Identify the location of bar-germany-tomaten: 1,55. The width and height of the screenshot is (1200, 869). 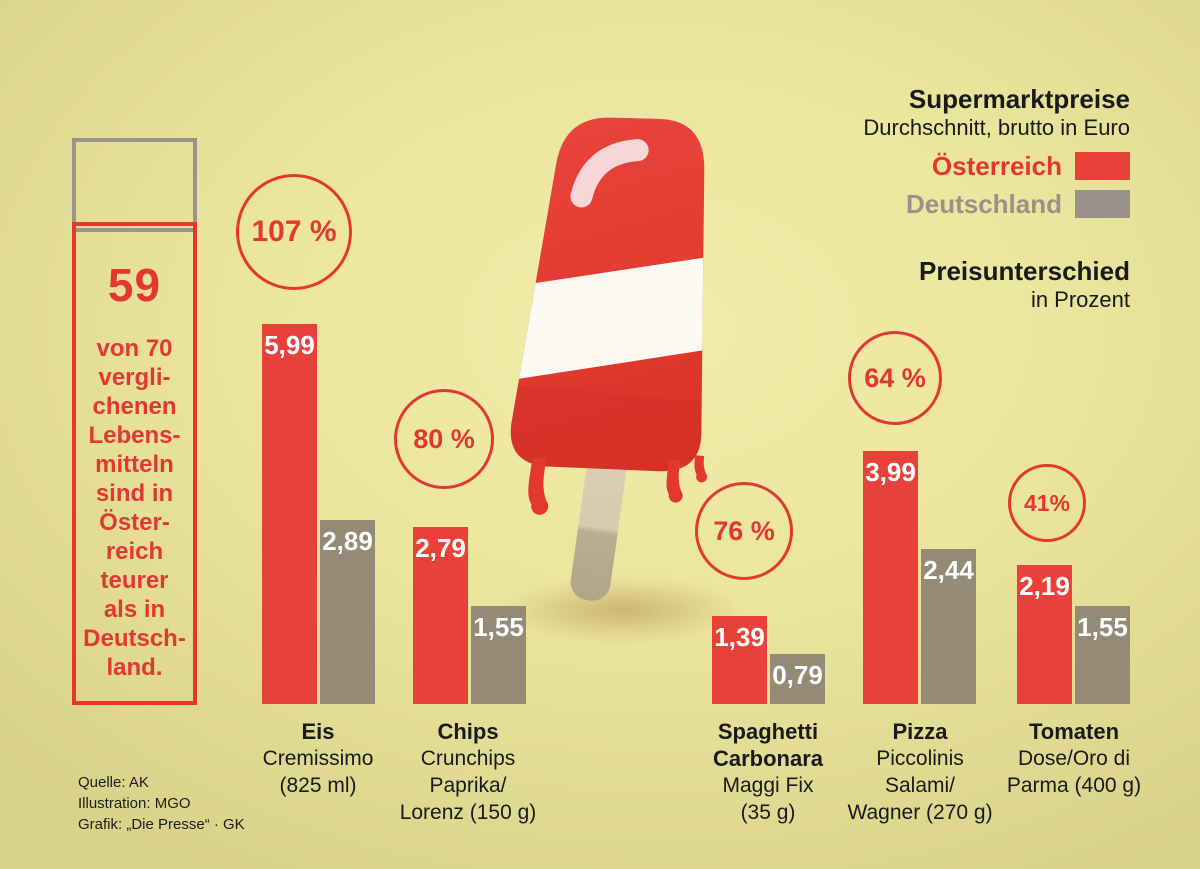
(1102, 655).